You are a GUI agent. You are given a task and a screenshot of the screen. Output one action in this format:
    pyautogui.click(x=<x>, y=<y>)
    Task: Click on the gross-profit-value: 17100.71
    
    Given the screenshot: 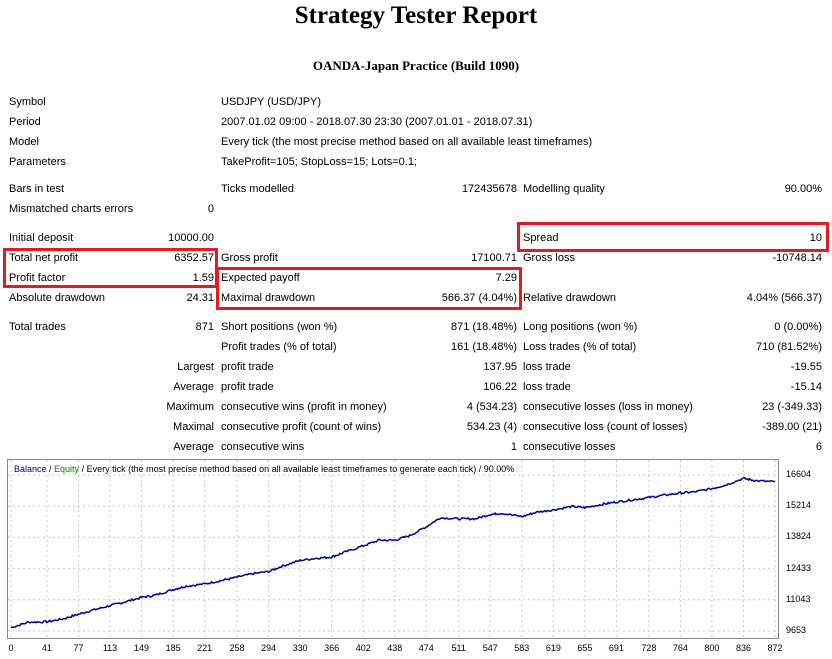 What is the action you would take?
    pyautogui.click(x=494, y=258)
    